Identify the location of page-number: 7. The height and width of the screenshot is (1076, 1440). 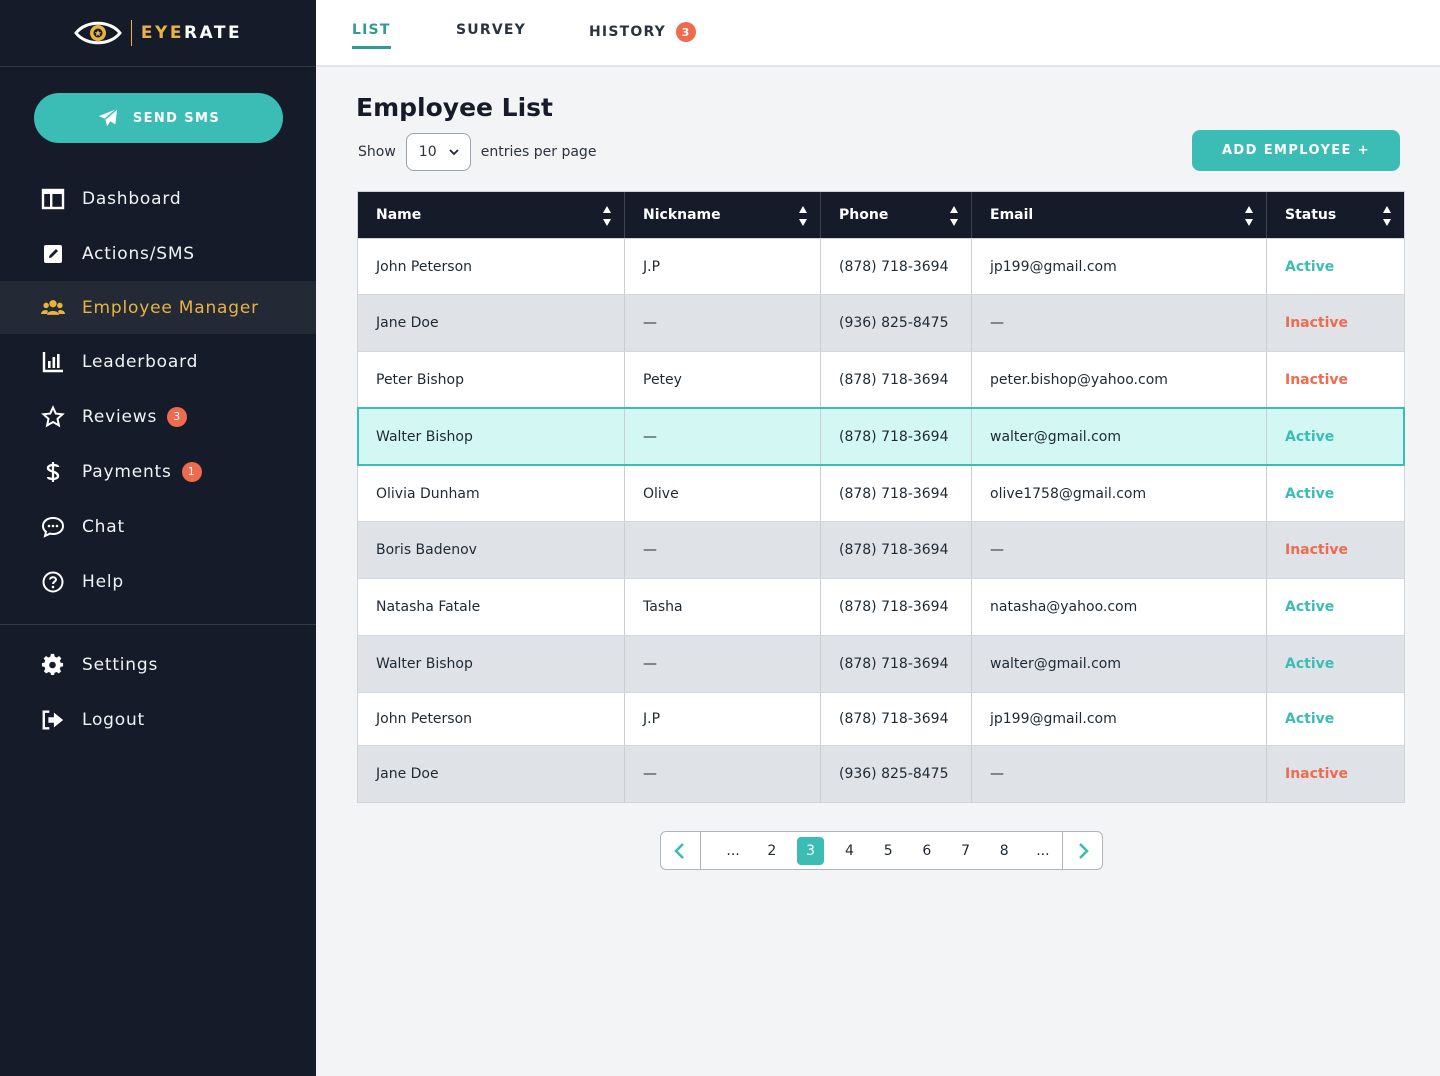
(965, 850).